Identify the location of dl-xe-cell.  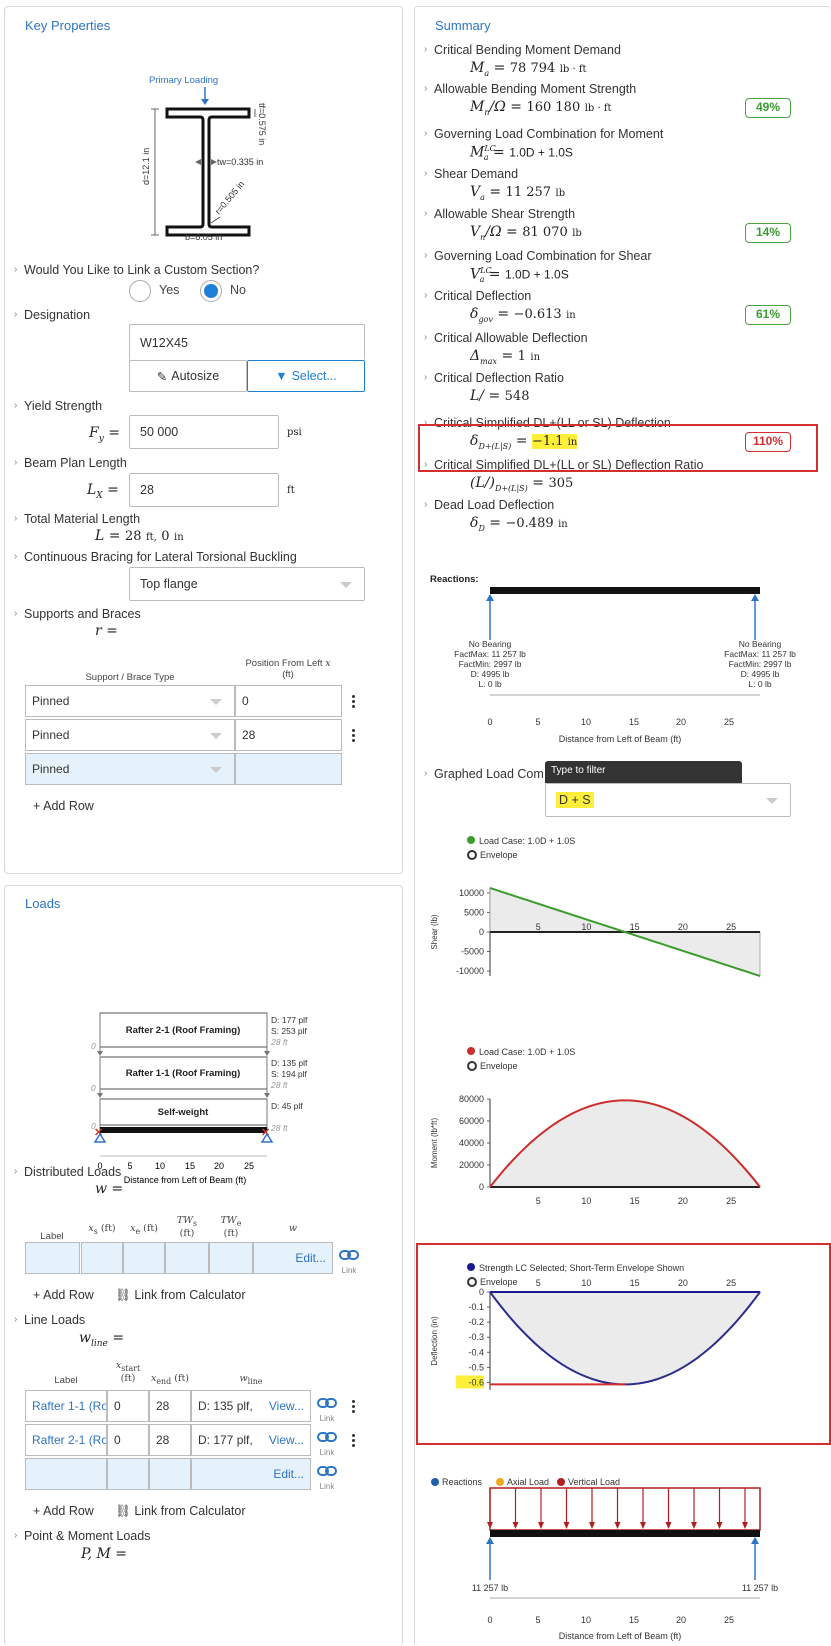
(144, 1258).